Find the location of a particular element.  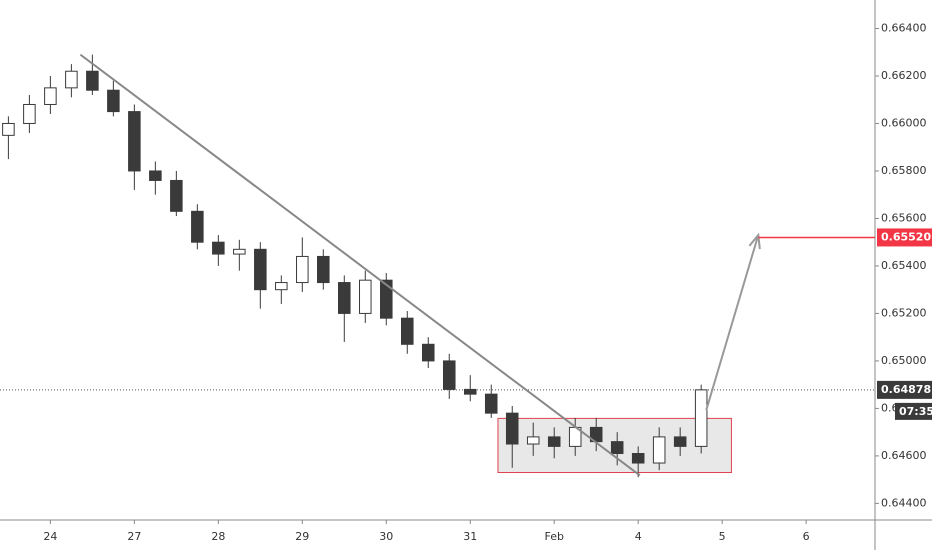

y-tick-label: 0.65200 is located at coordinates (904, 312).